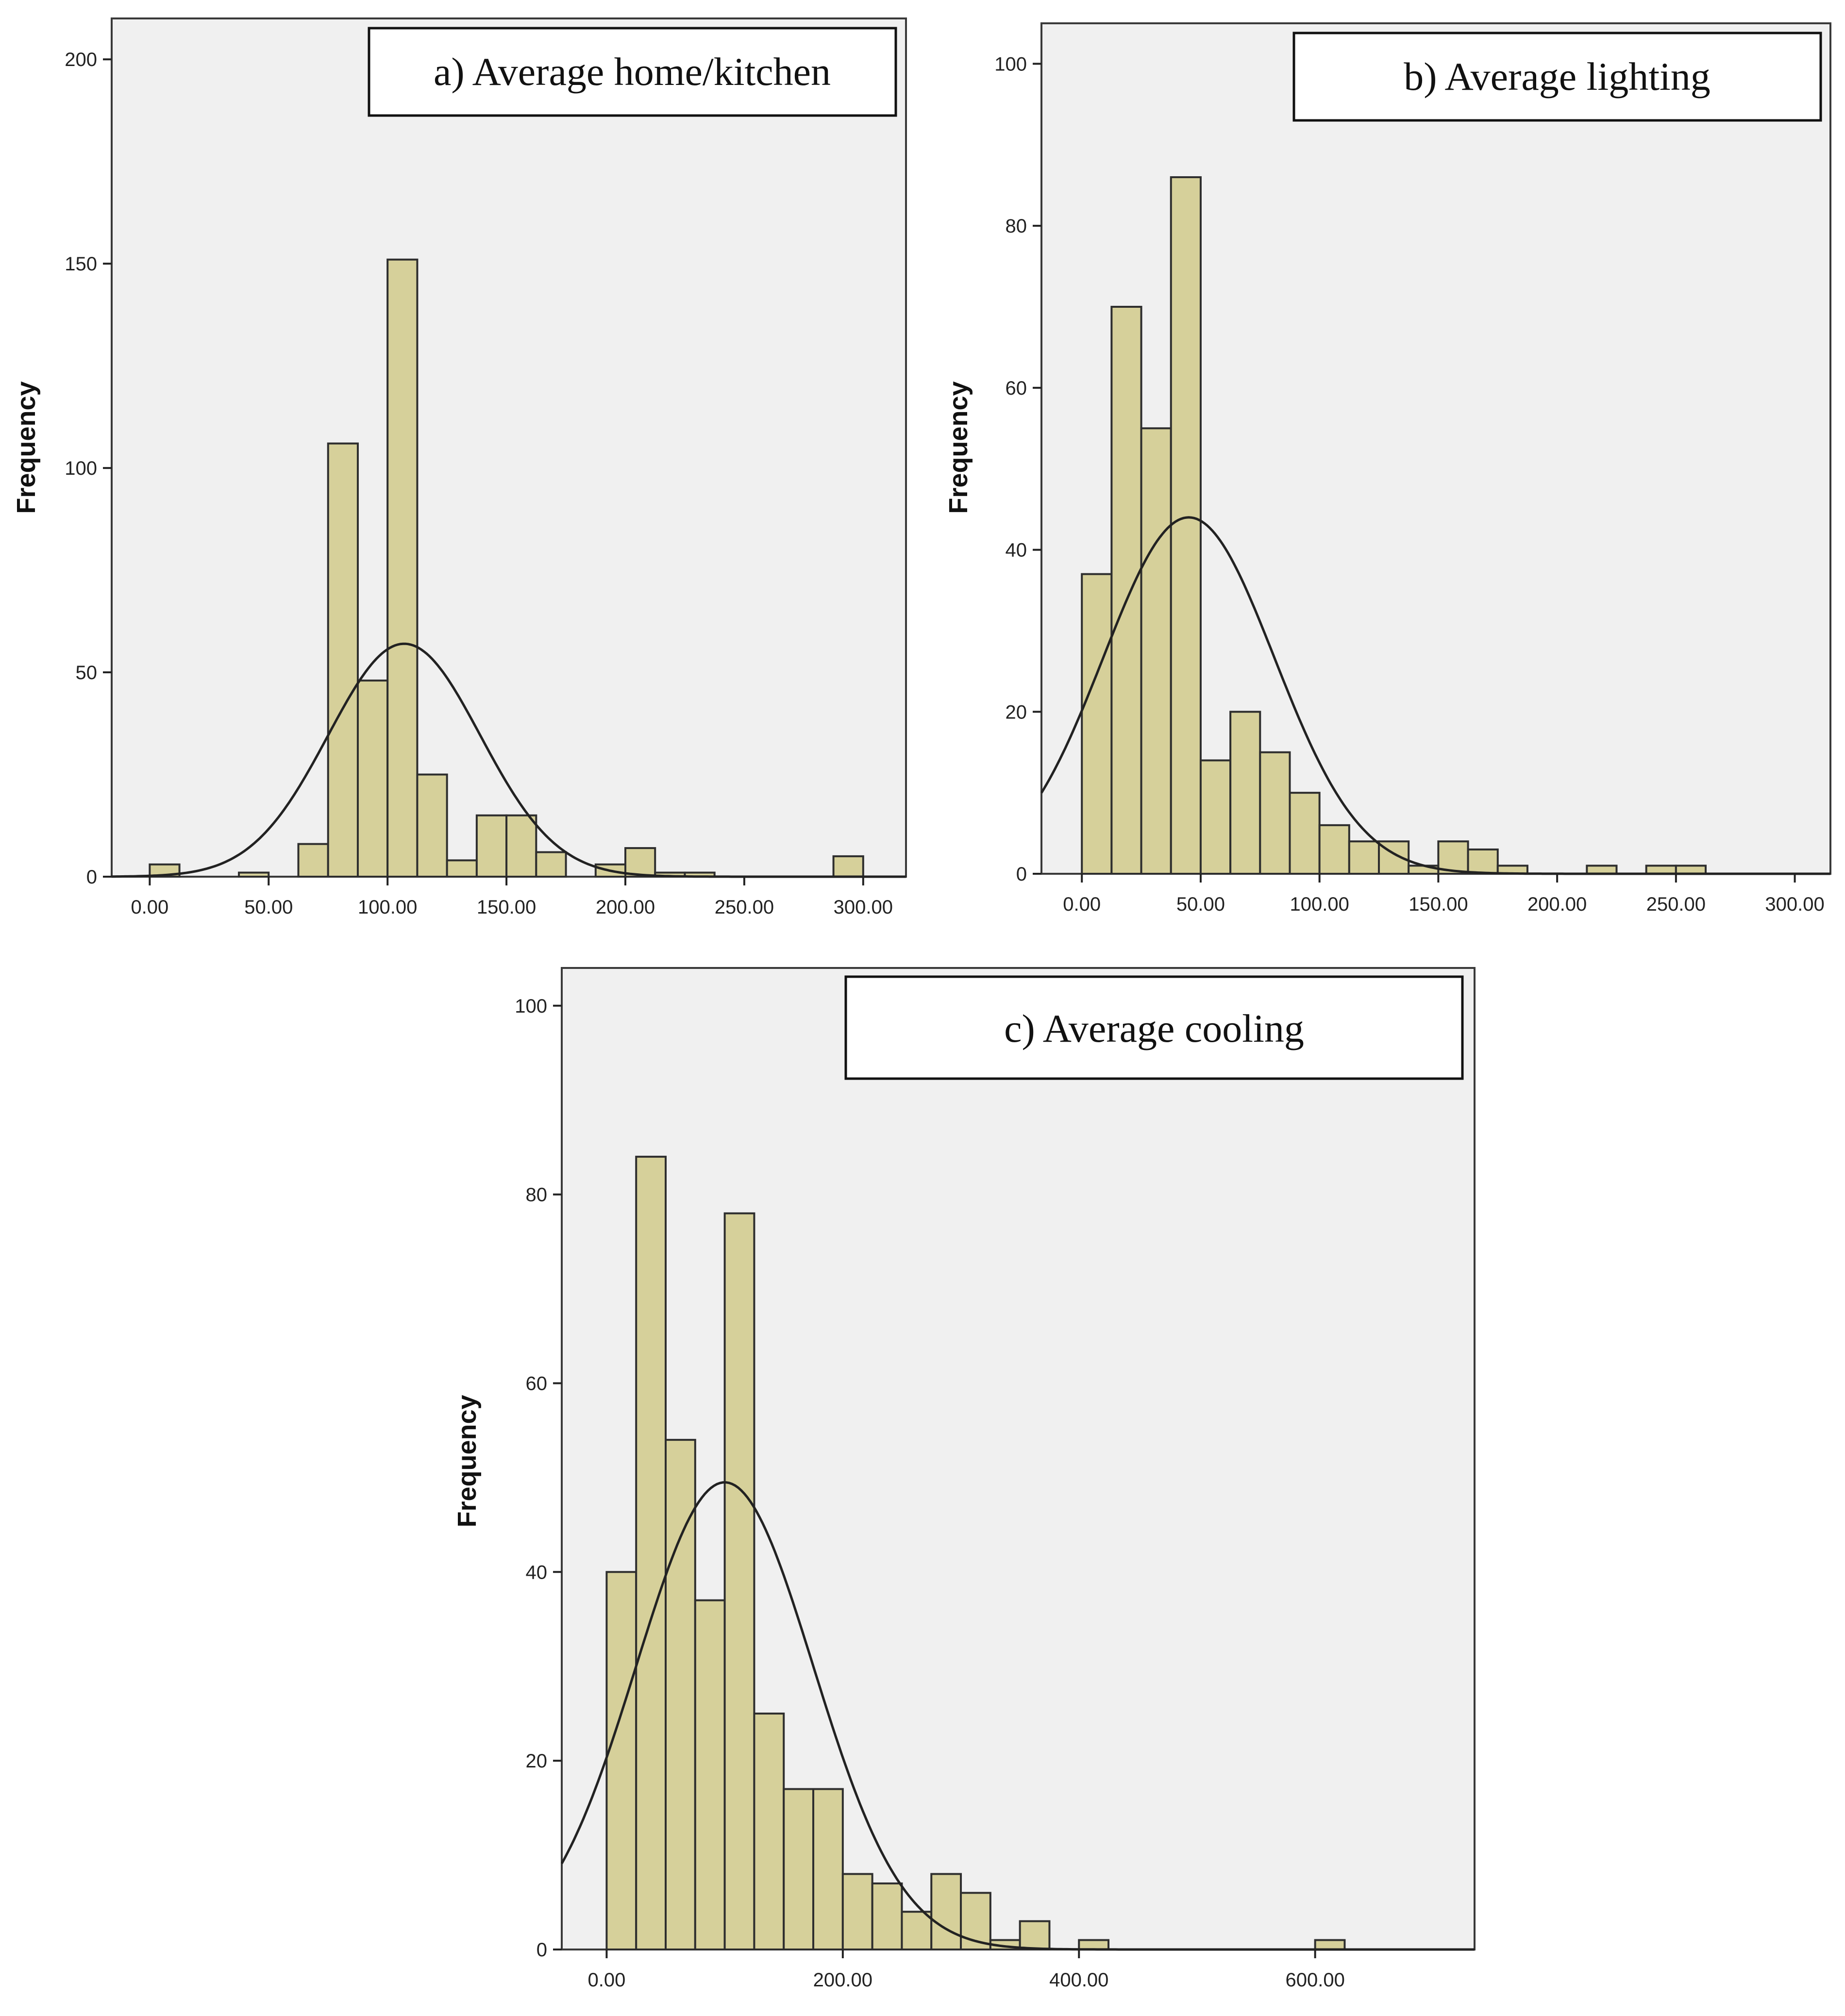 Image resolution: width=1845 pixels, height=2016 pixels. I want to click on y-axis: 0 50 100 150 200, so click(88, 468).